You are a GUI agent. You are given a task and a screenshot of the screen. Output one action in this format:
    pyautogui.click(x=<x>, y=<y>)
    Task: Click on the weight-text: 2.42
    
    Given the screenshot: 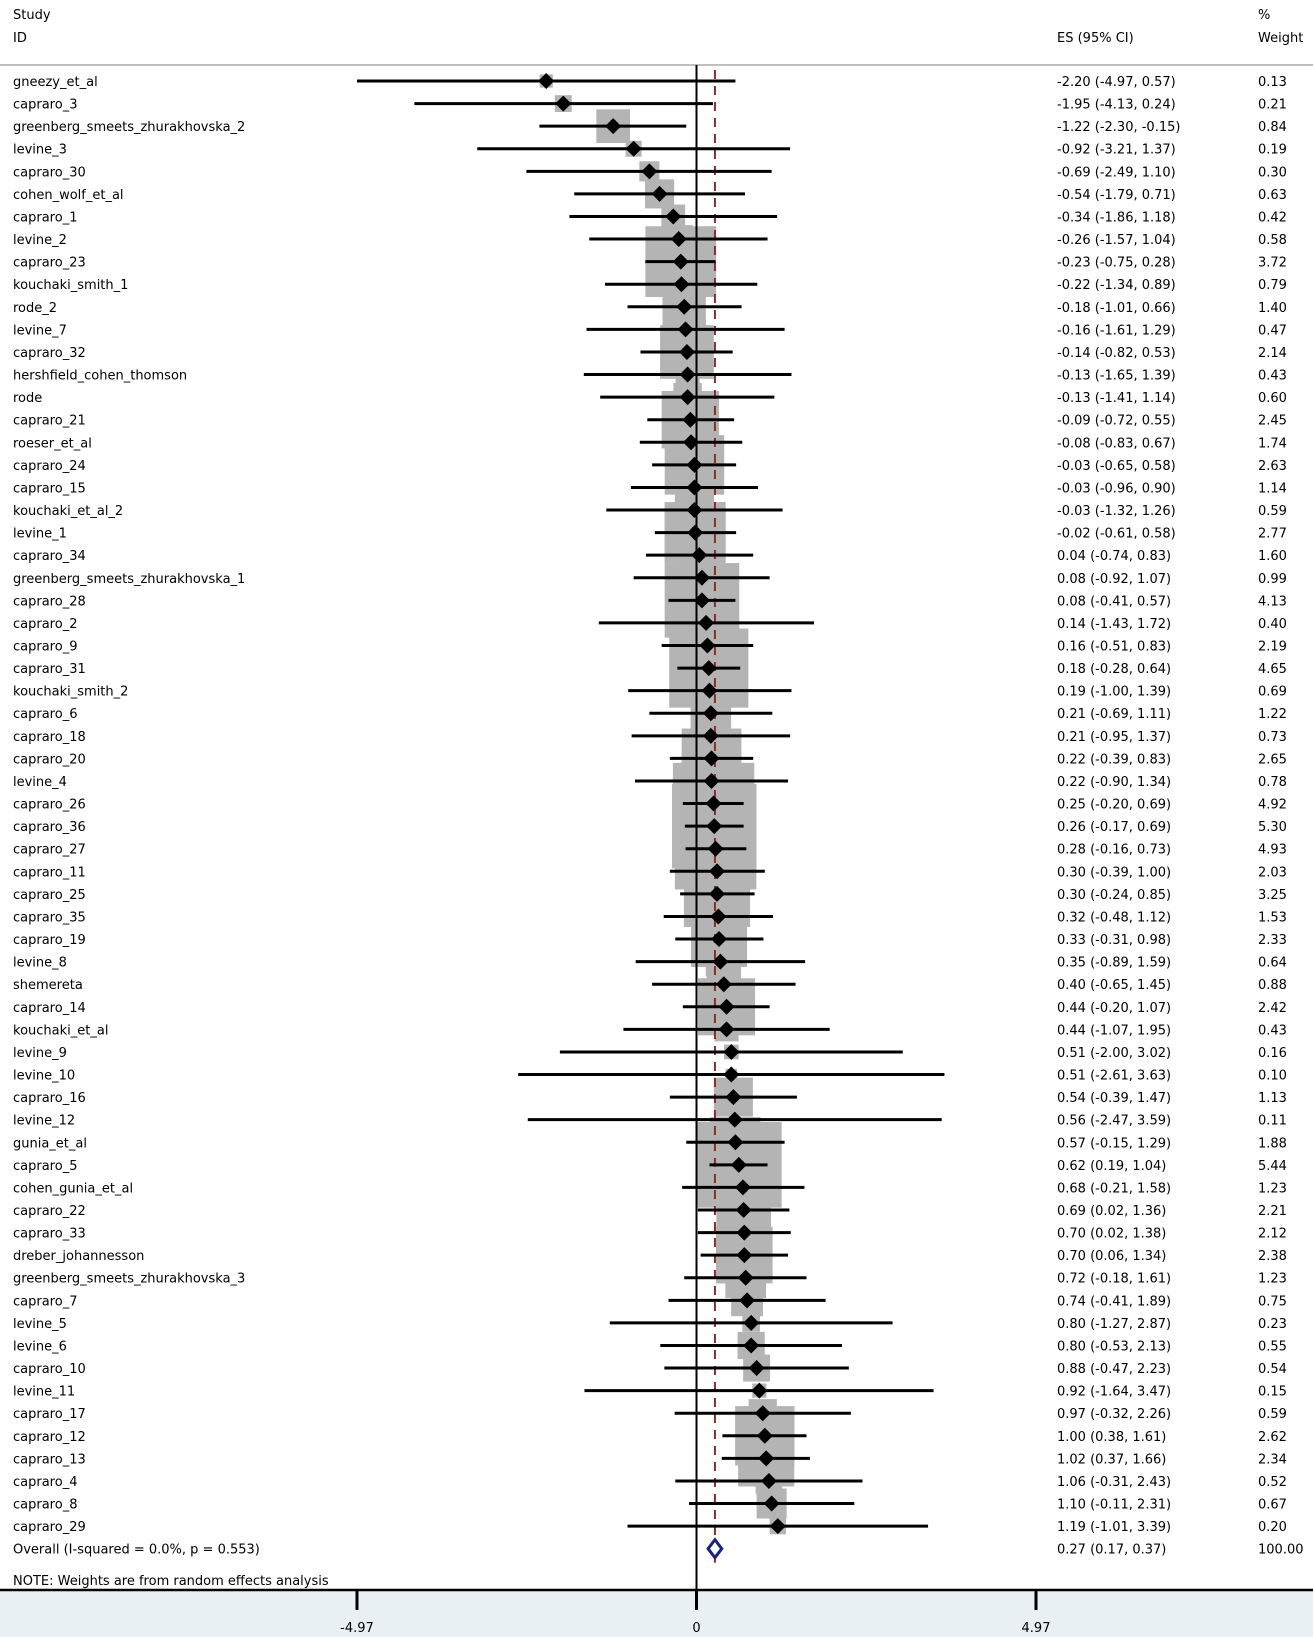 What is the action you would take?
    pyautogui.click(x=1272, y=1008)
    